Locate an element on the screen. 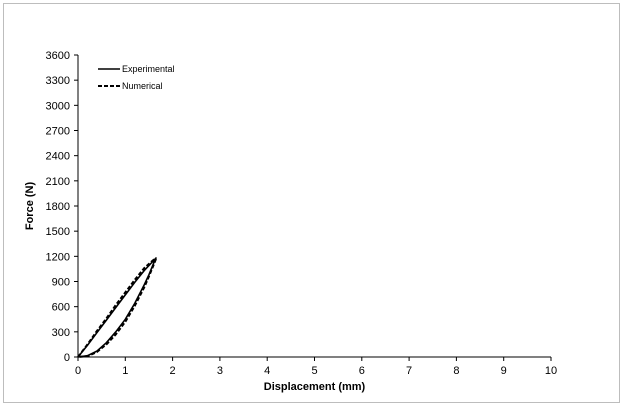 Image resolution: width=624 pixels, height=407 pixels. x-tick-label: 3 is located at coordinates (220, 371).